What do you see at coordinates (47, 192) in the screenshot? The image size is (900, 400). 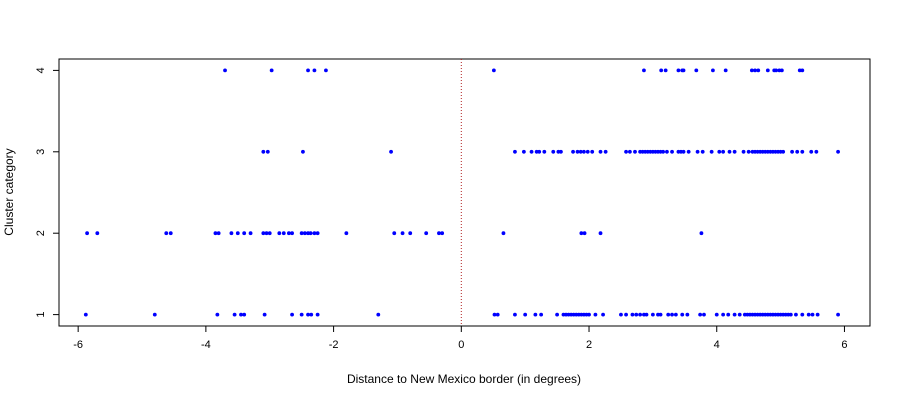 I see `y-axis: 1 2 3 4` at bounding box center [47, 192].